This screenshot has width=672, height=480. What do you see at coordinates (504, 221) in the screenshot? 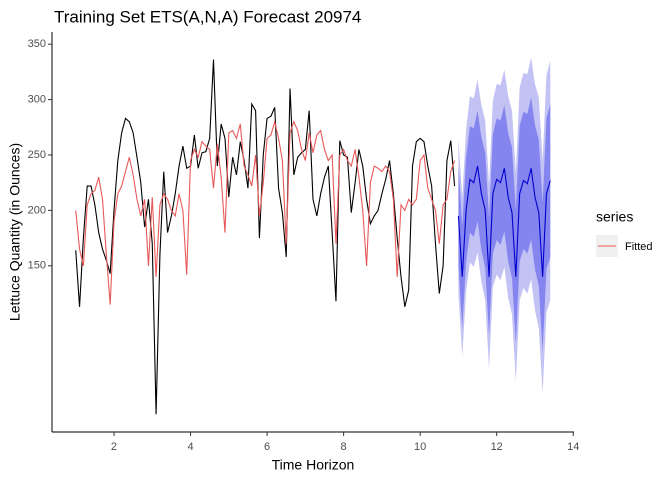
I see `forecast-line` at bounding box center [504, 221].